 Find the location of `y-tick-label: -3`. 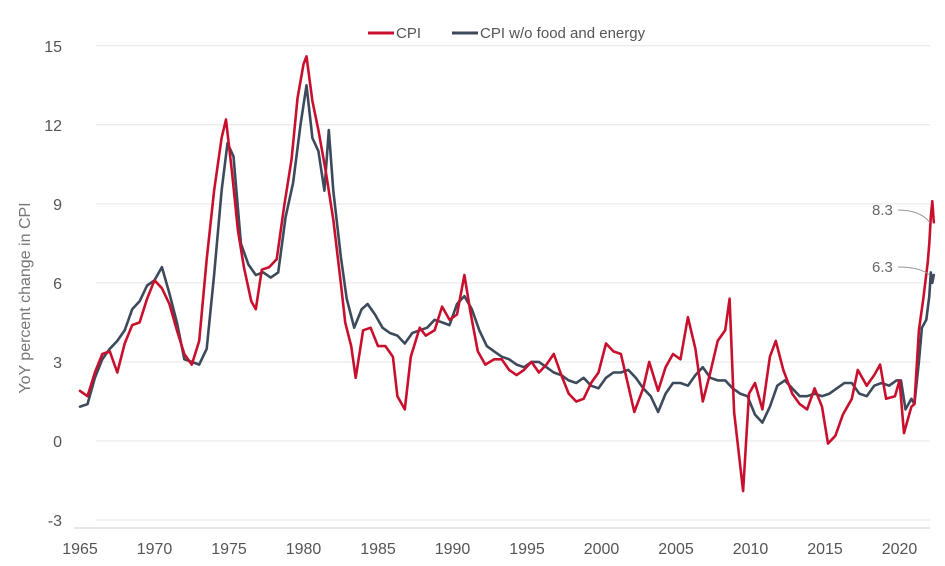

y-tick-label: -3 is located at coordinates (55, 521).